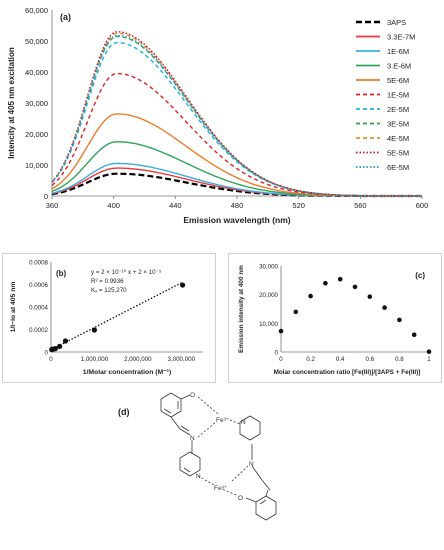 The image size is (444, 550). What do you see at coordinates (124, 412) in the screenshot?
I see `panel-d-label: (d)` at bounding box center [124, 412].